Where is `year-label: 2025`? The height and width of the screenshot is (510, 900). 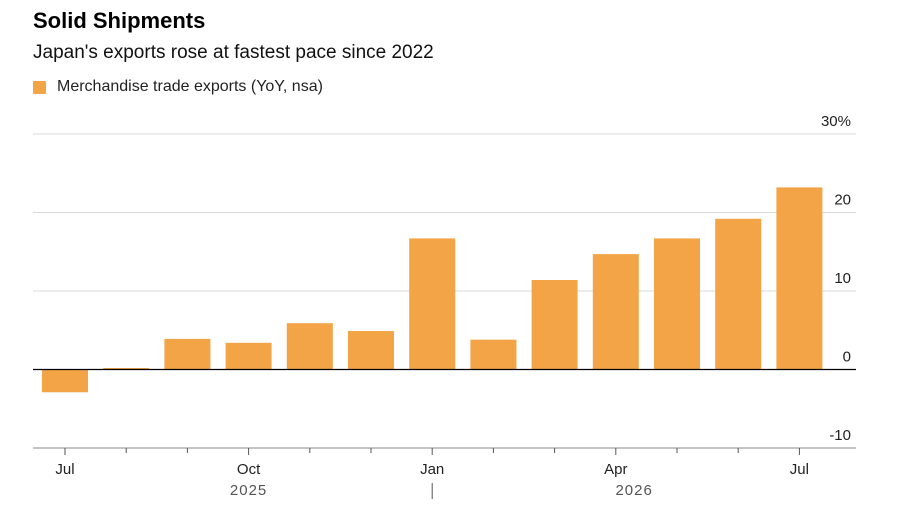
year-label: 2025 is located at coordinates (248, 490).